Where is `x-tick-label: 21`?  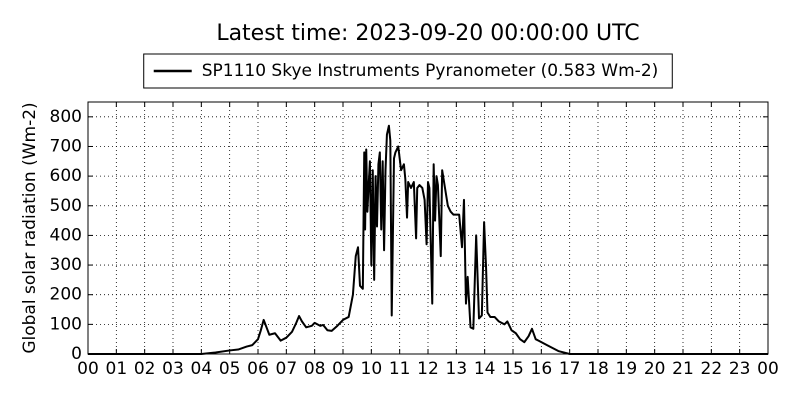
x-tick-label: 21 is located at coordinates (683, 369).